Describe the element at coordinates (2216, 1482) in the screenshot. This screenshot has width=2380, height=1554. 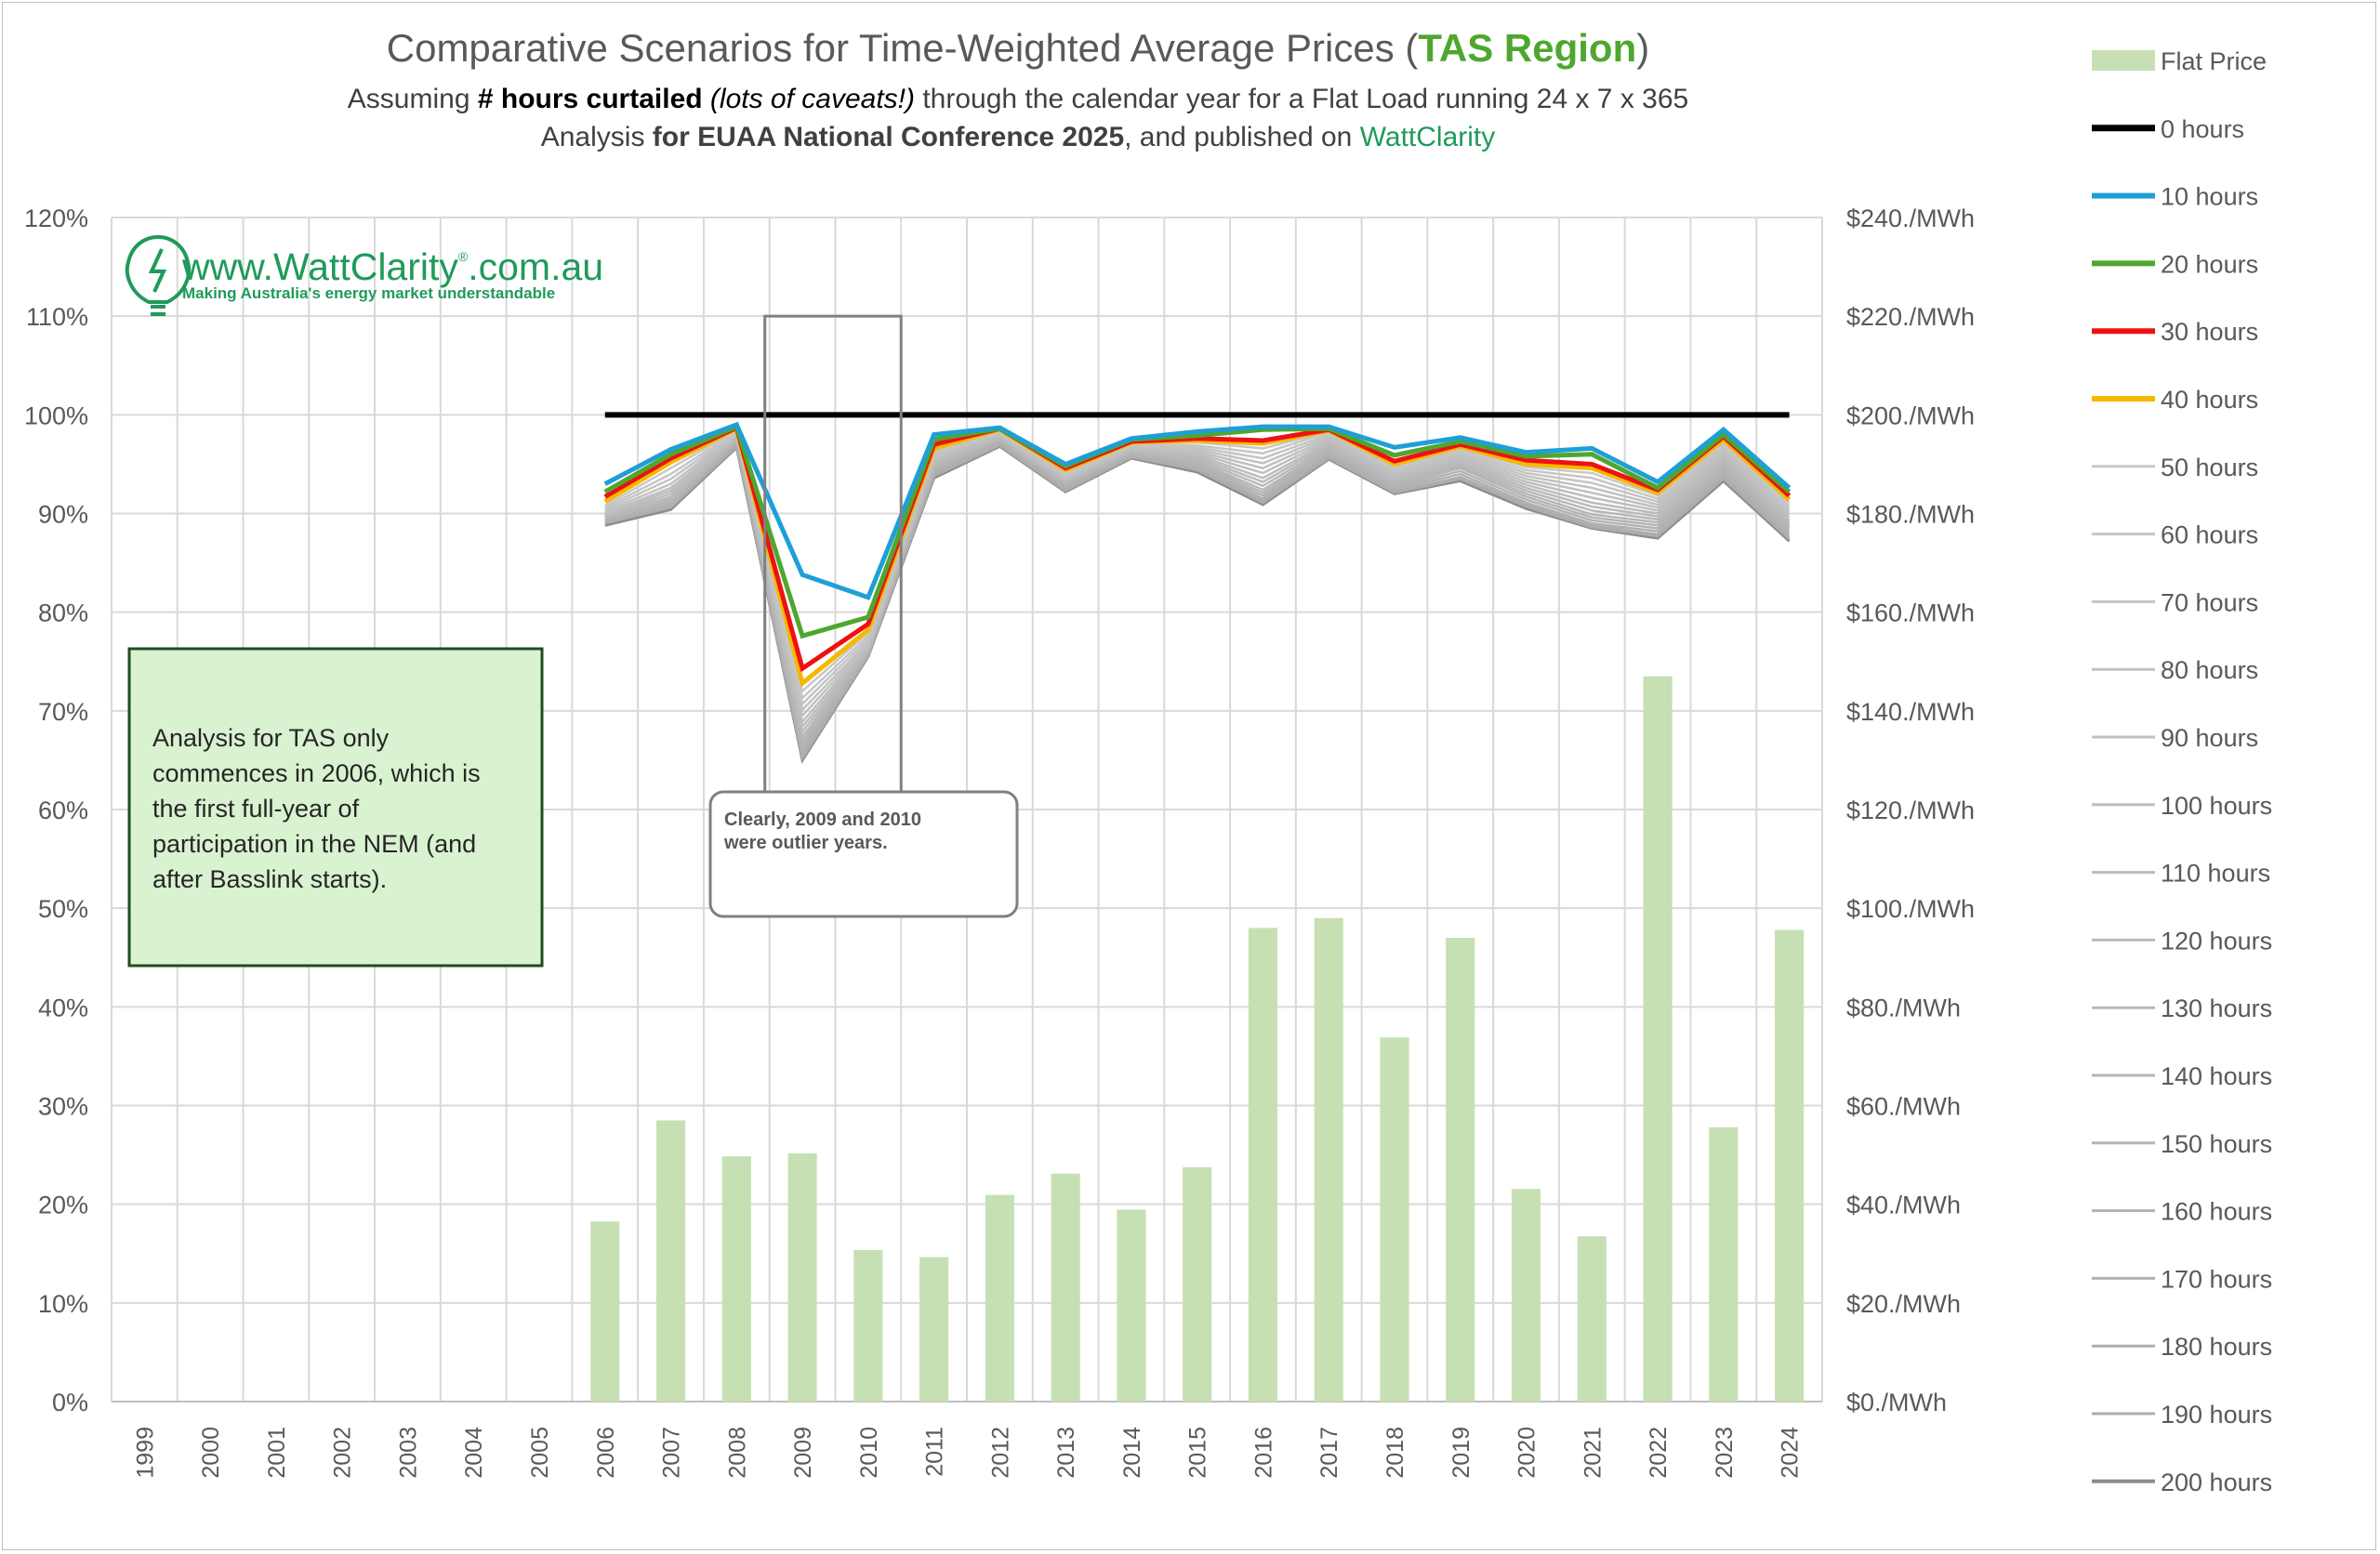
I see `legend-label: 200 hours` at that location.